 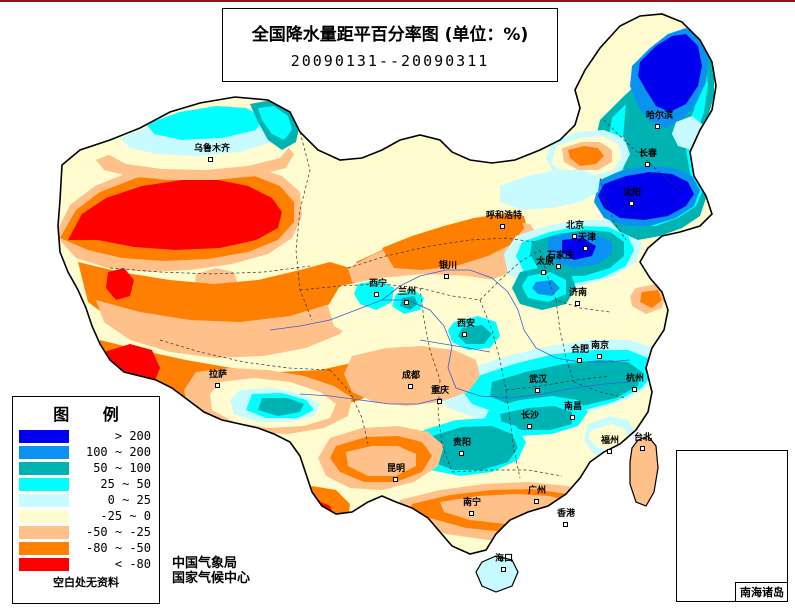 What do you see at coordinates (453, 242) in the screenshot?
I see `band-minus80-minus50-im-core` at bounding box center [453, 242].